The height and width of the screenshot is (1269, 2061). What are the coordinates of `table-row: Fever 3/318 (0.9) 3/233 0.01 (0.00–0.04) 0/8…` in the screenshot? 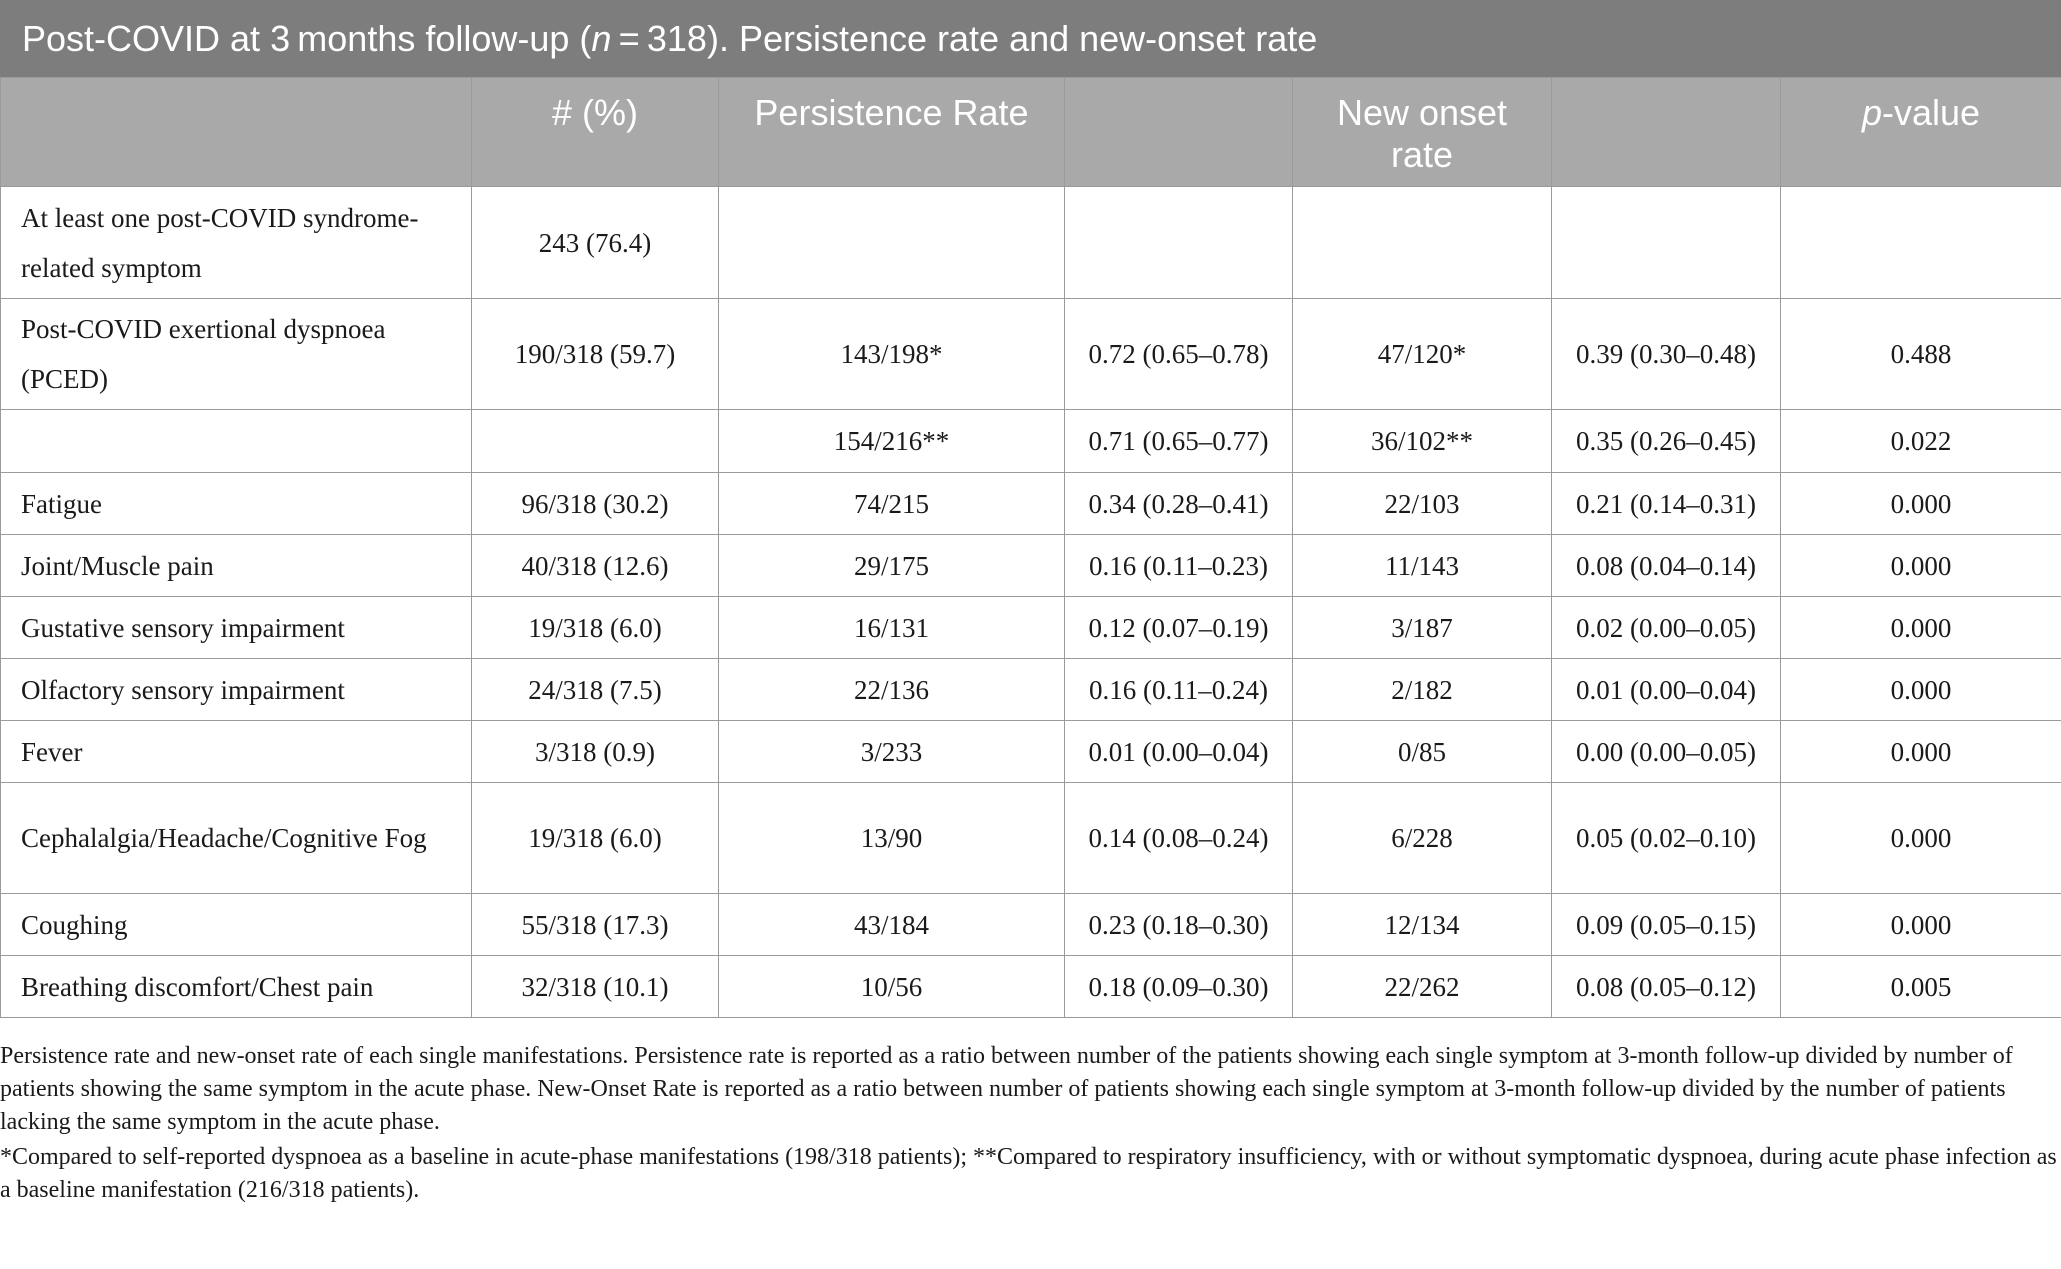 It's located at (1030, 751).